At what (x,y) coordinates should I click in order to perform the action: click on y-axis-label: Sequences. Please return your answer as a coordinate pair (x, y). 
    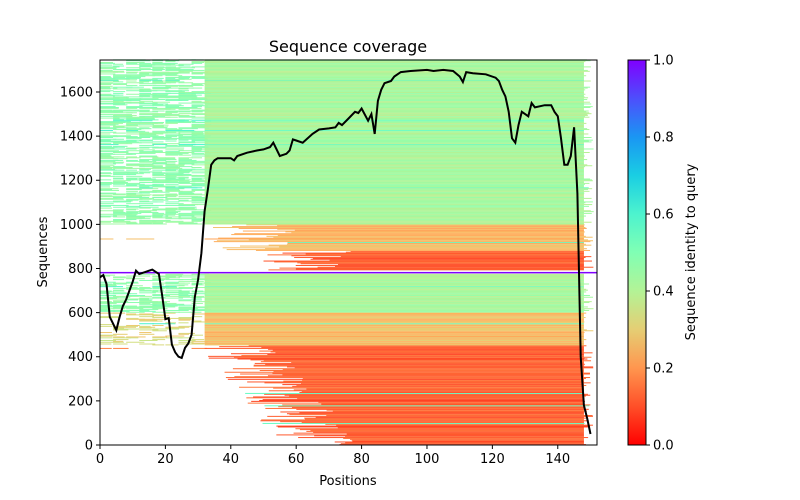
    Looking at the image, I should click on (43, 251).